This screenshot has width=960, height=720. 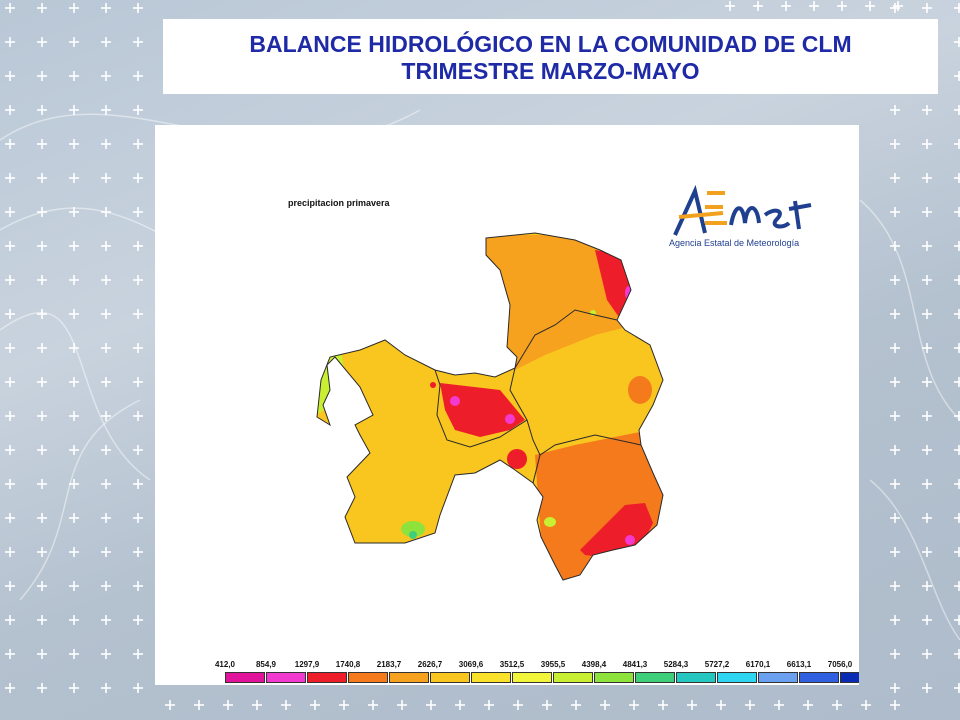 What do you see at coordinates (734, 243) in the screenshot?
I see `aemet-logo-subtitle: Agencia Estatal de Meteorología` at bounding box center [734, 243].